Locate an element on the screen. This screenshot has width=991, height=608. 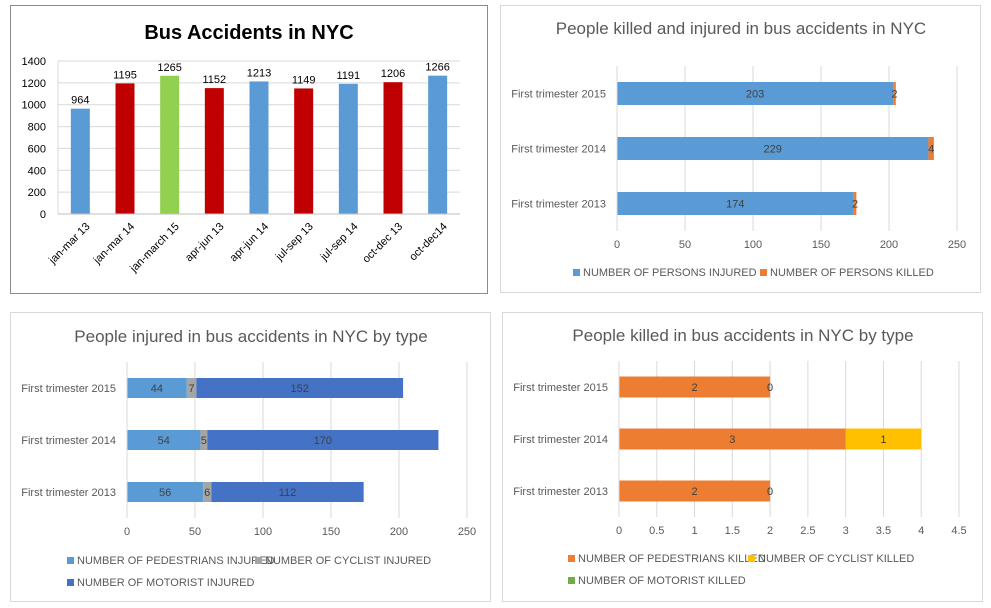
legend-label: NUMBER OF PERSONS KILLED is located at coordinates (852, 273).